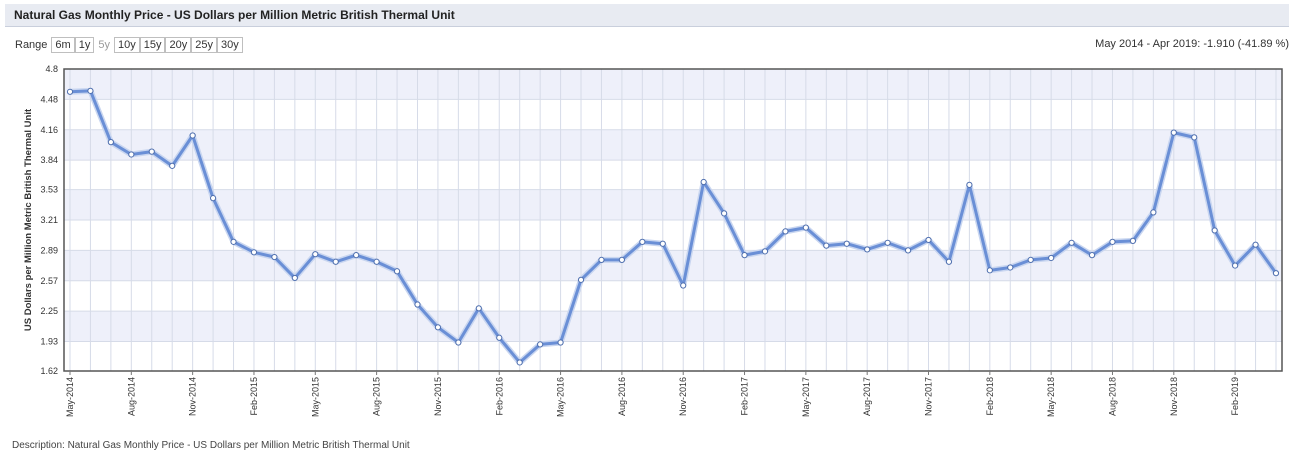 The image size is (1295, 451). I want to click on y-tick-label: 2.89, so click(49, 250).